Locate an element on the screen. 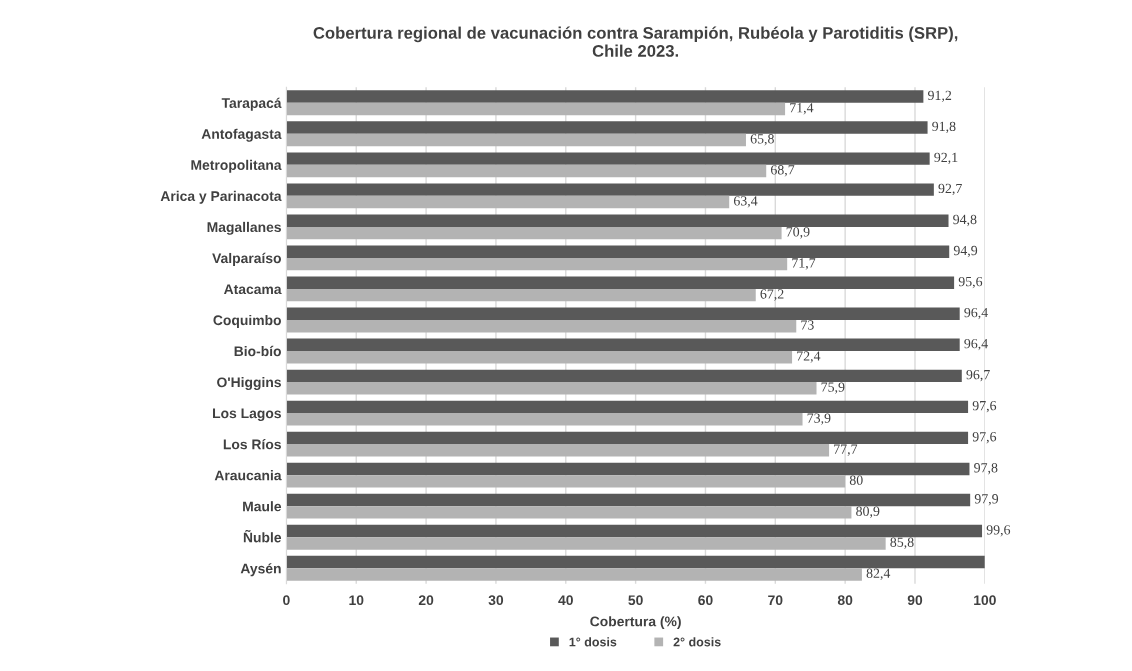  y-tick-label: Los Lagos is located at coordinates (247, 415).